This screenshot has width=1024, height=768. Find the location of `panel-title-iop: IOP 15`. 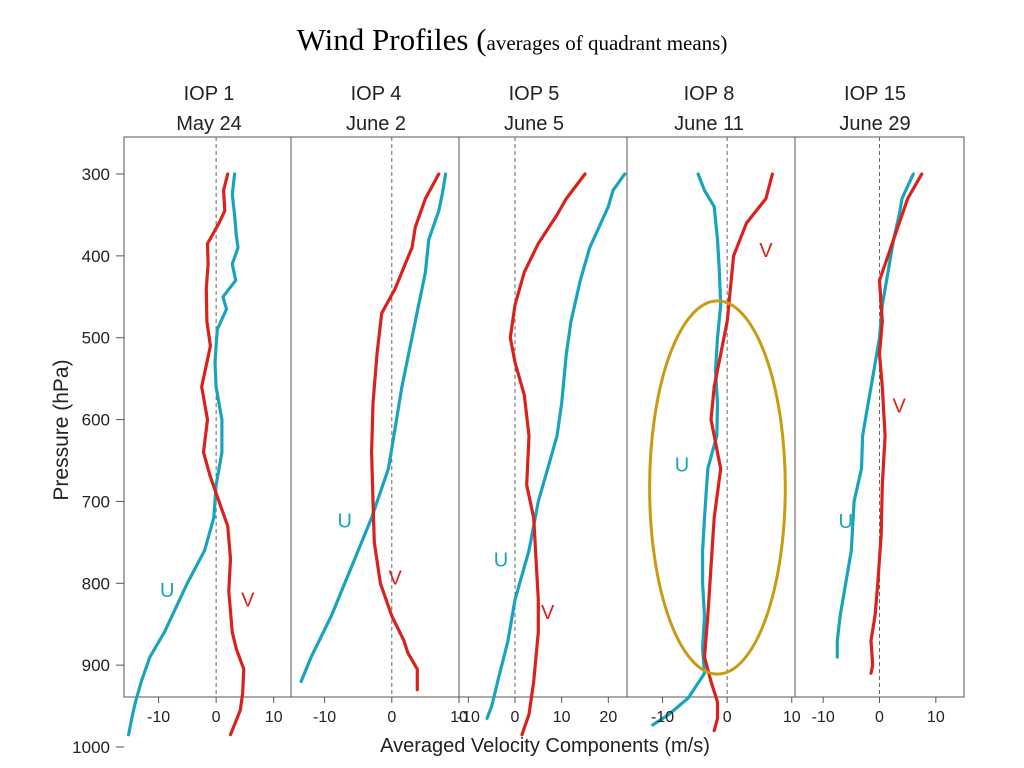

panel-title-iop: IOP 15 is located at coordinates (875, 94).